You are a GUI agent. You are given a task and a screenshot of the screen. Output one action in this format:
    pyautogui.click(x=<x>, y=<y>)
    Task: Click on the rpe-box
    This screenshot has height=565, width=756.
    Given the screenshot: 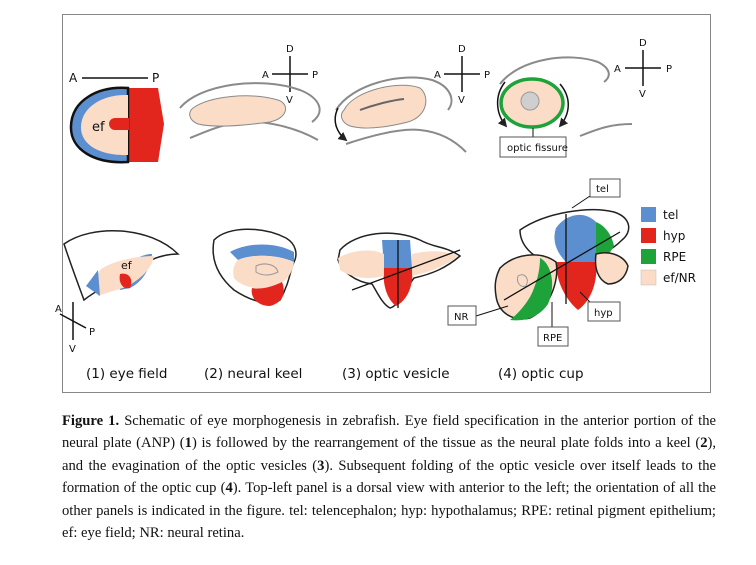 What is the action you would take?
    pyautogui.click(x=553, y=336)
    